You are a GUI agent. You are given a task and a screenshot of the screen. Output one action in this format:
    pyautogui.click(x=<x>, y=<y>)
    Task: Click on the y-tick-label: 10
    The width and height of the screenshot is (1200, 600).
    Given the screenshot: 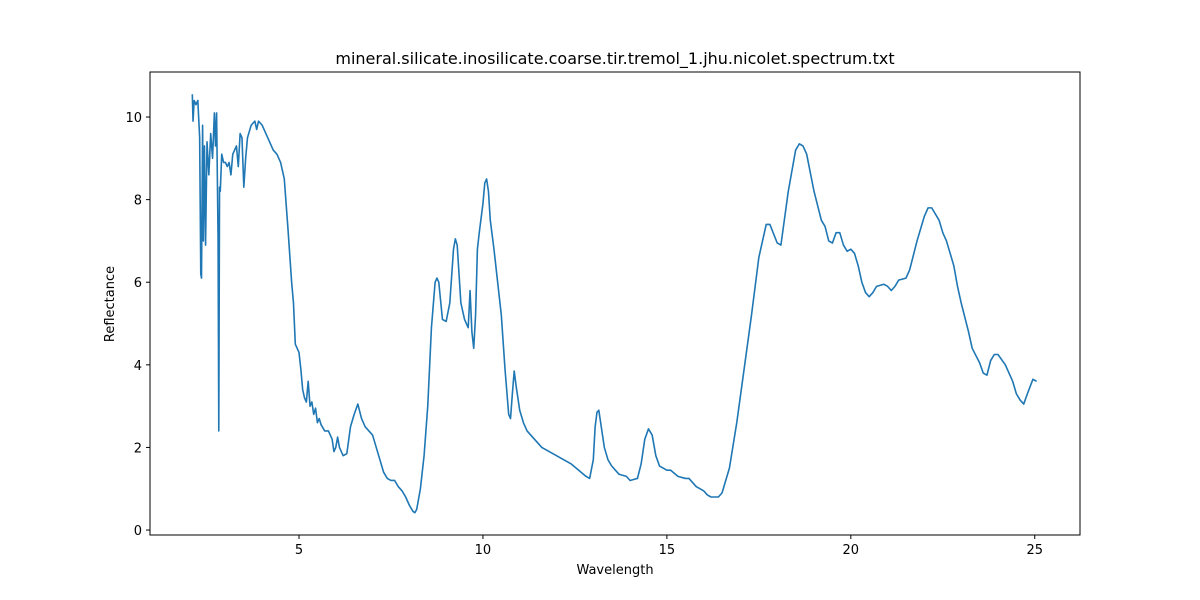 What is the action you would take?
    pyautogui.click(x=133, y=118)
    